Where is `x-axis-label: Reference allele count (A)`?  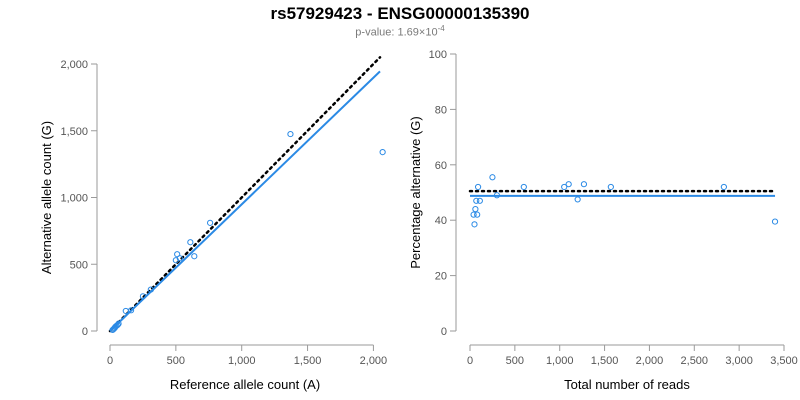
x-axis-label: Reference allele count (A) is located at coordinates (245, 384).